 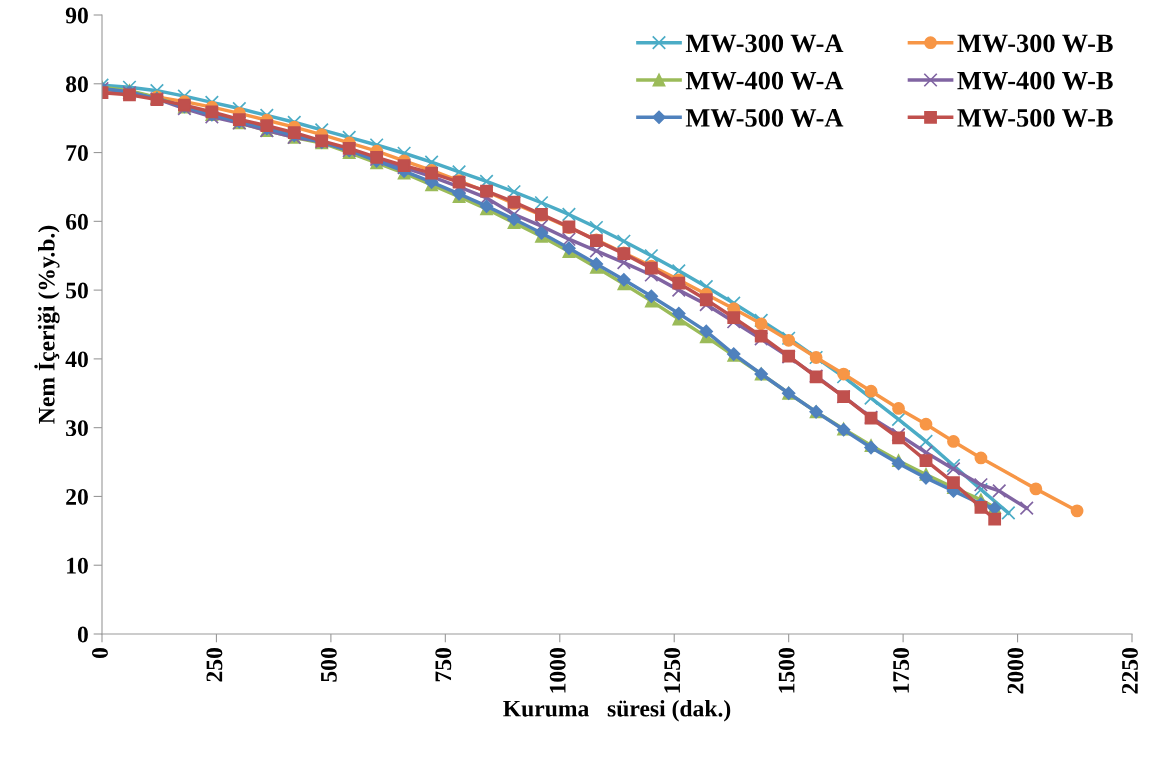 What do you see at coordinates (77, 565) in the screenshot?
I see `y-tick-label: 10` at bounding box center [77, 565].